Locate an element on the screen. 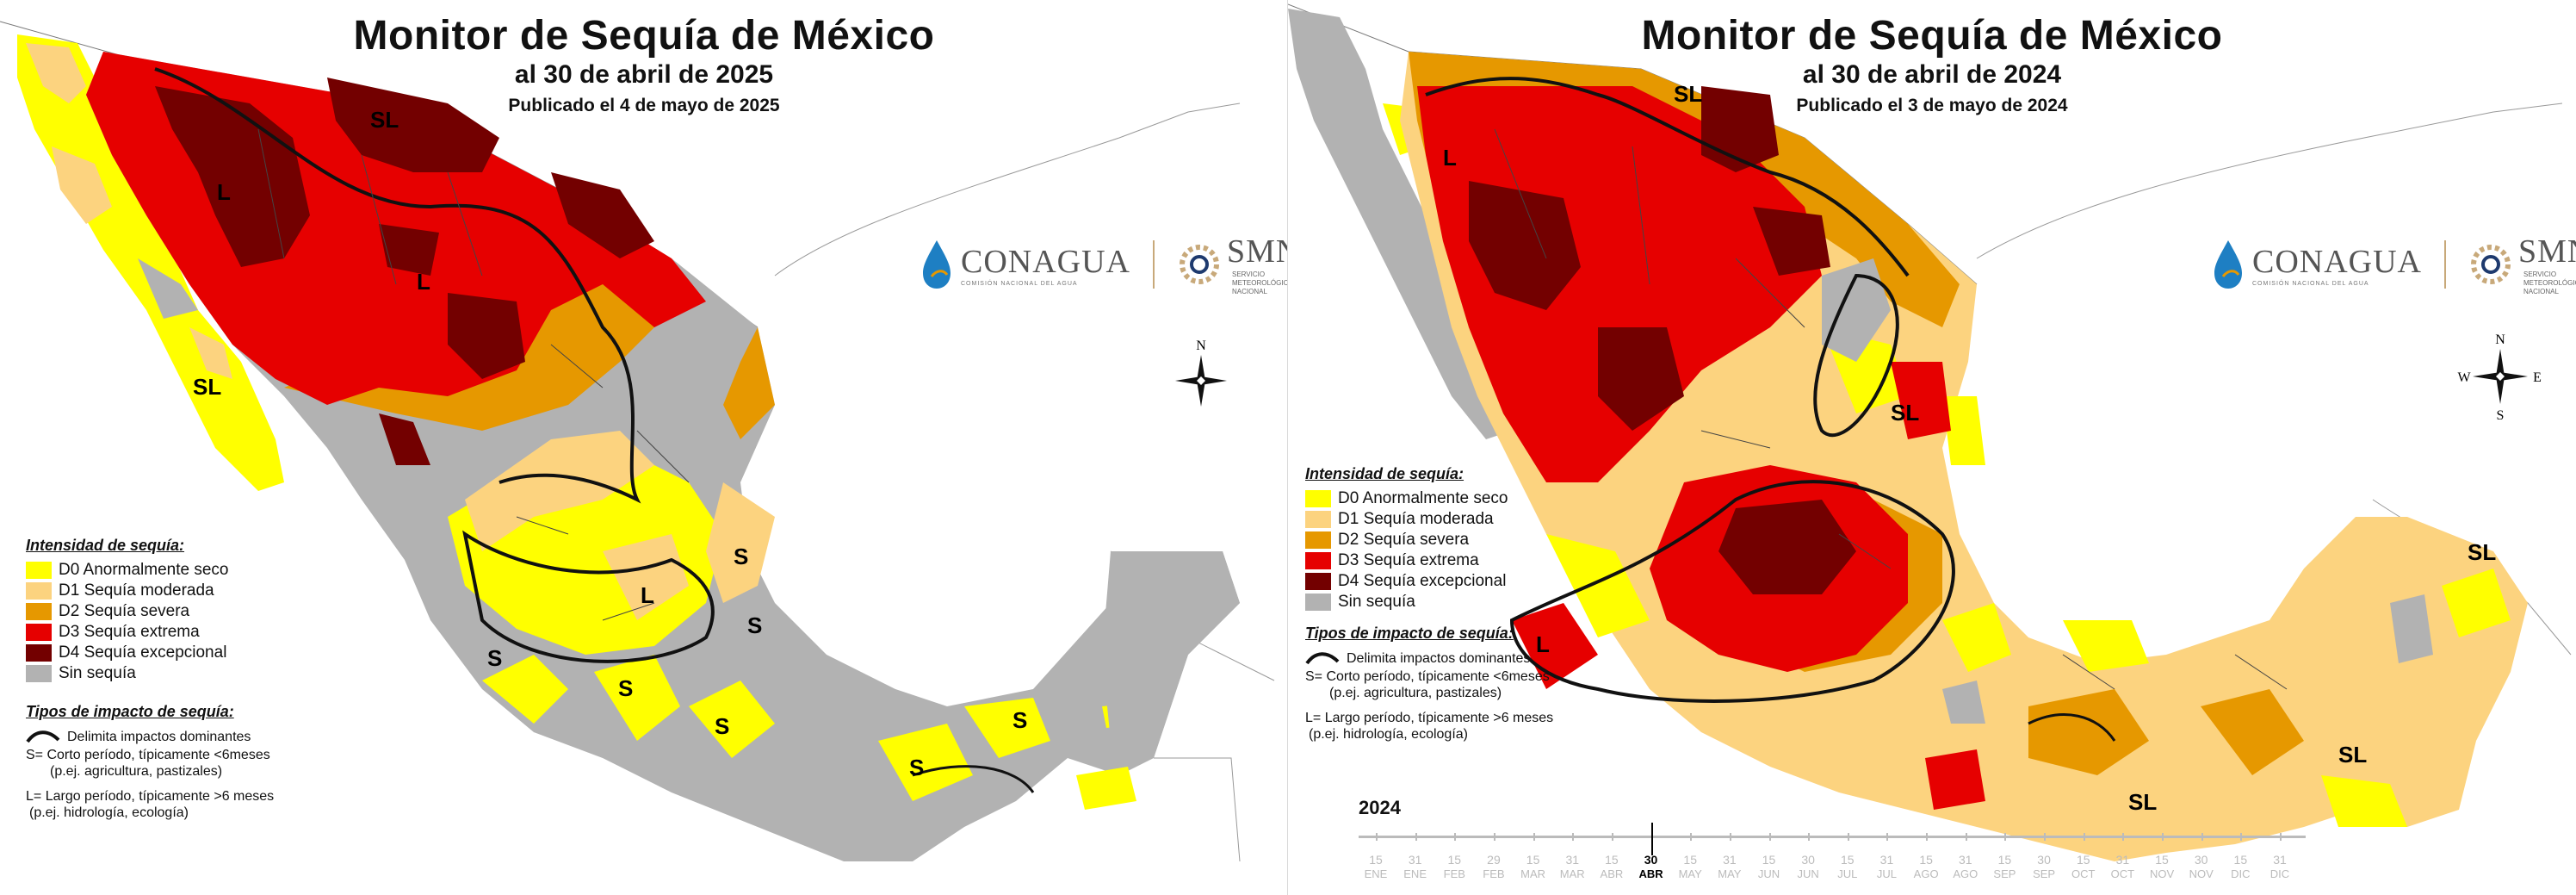  legend-label: D3 Sequía extrema is located at coordinates (129, 632).